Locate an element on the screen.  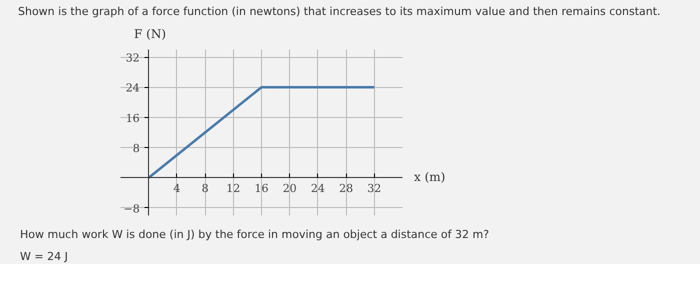
text: W = 24 J is located at coordinates (44, 256).